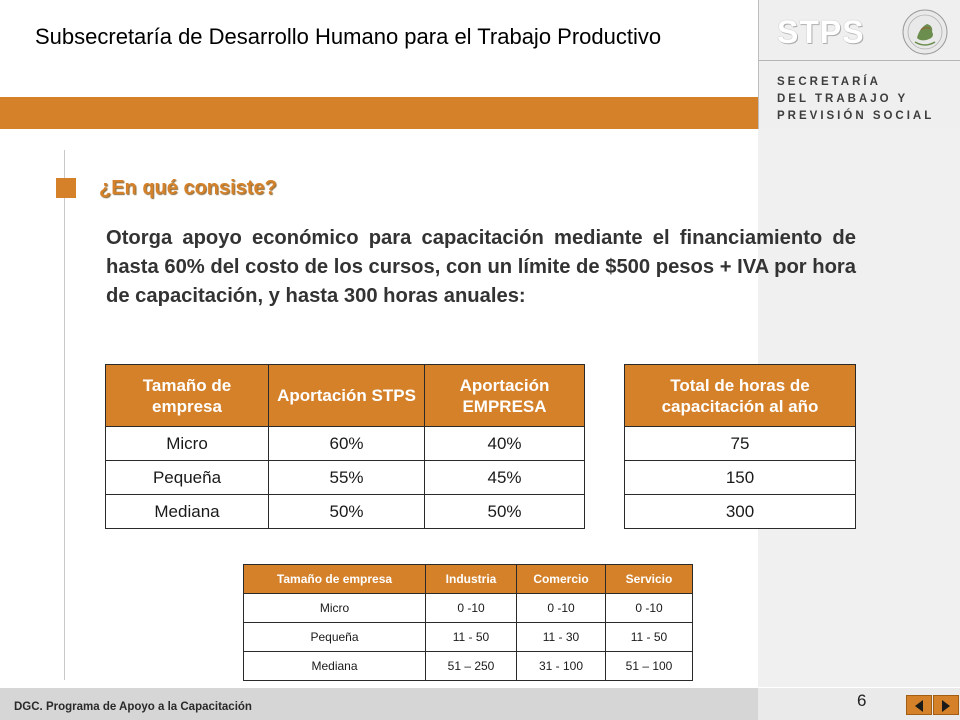  What do you see at coordinates (64, 415) in the screenshot?
I see `content-divider-line` at bounding box center [64, 415].